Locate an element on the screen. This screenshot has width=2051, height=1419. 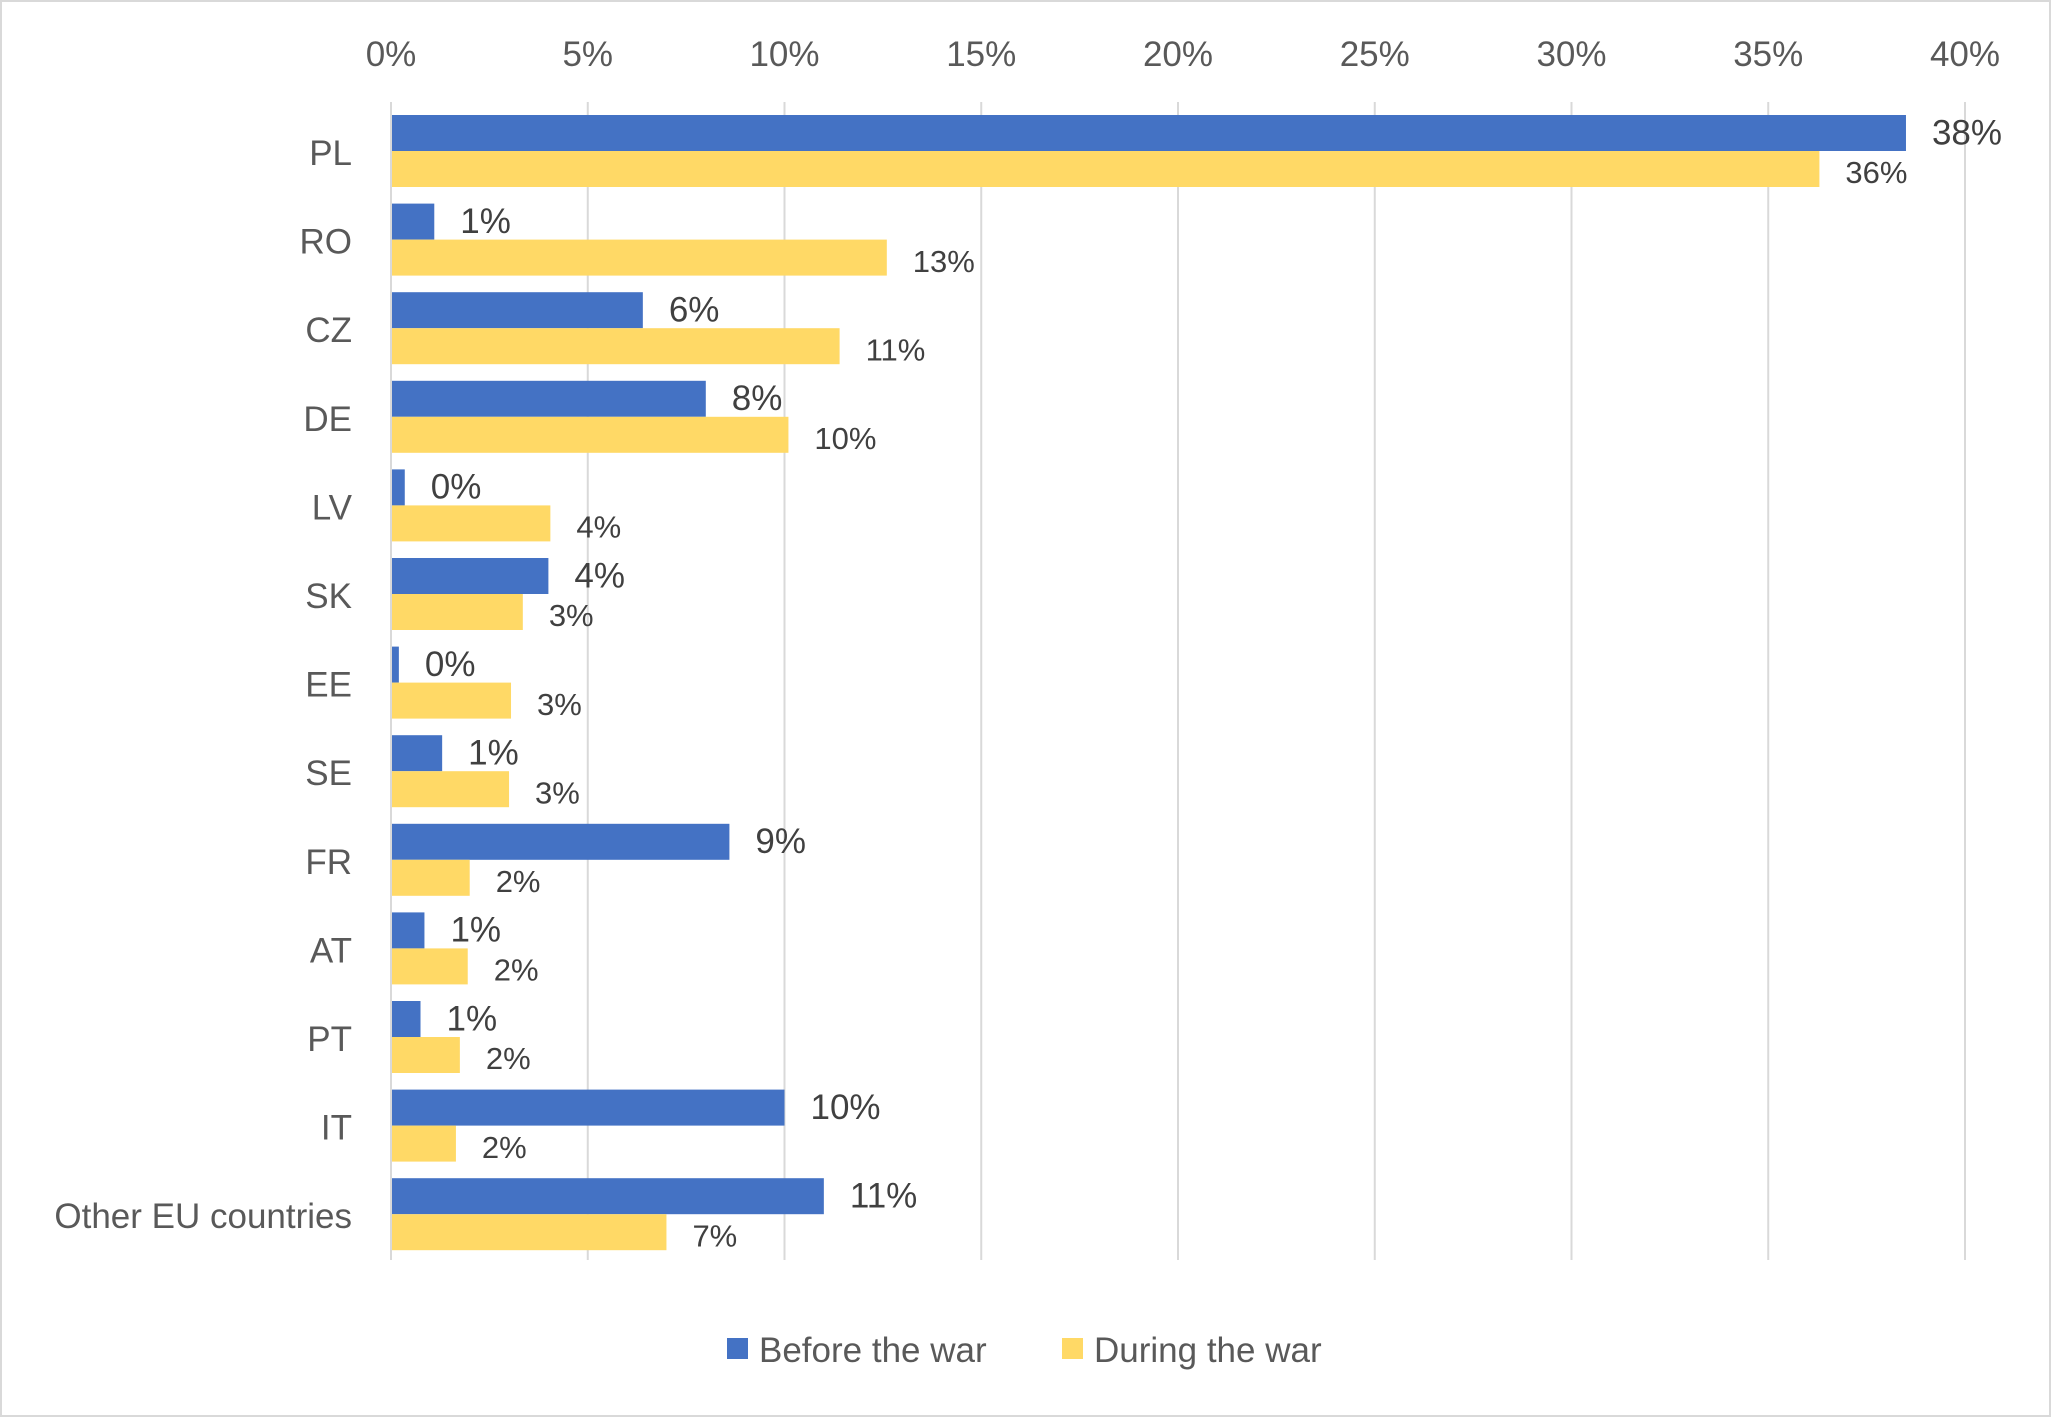
legend: Before the war During the war is located at coordinates (1024, 1350).